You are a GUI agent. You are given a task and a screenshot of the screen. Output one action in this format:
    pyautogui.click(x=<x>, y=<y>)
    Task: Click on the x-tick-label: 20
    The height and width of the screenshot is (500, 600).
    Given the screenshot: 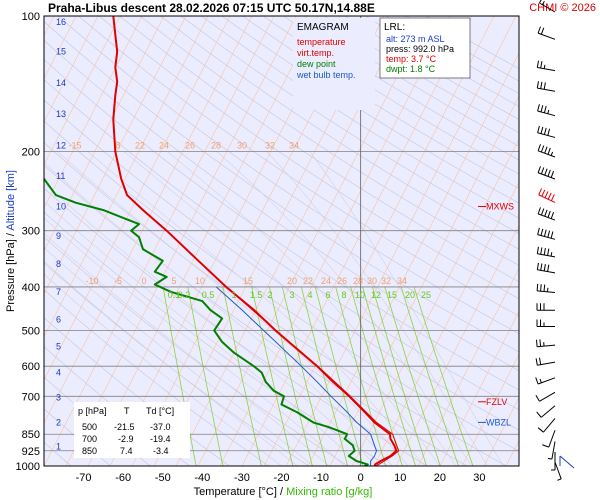 What is the action you would take?
    pyautogui.click(x=440, y=478)
    